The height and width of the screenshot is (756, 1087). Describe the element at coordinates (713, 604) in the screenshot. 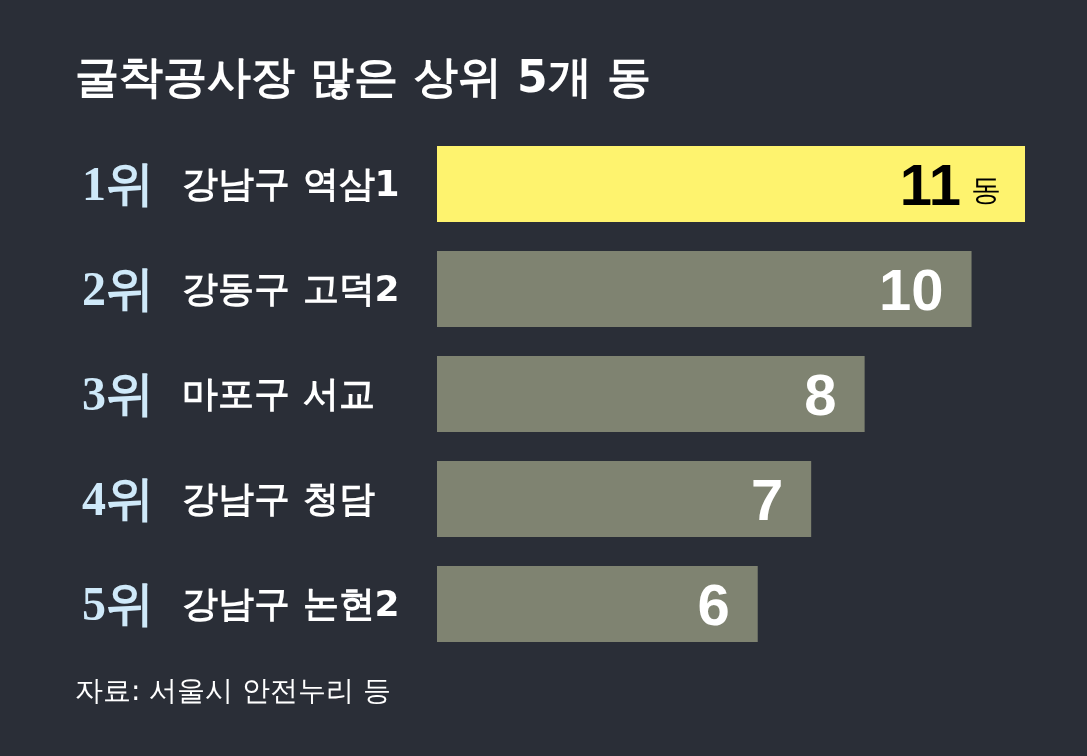

I see `data-label: 6` at that location.